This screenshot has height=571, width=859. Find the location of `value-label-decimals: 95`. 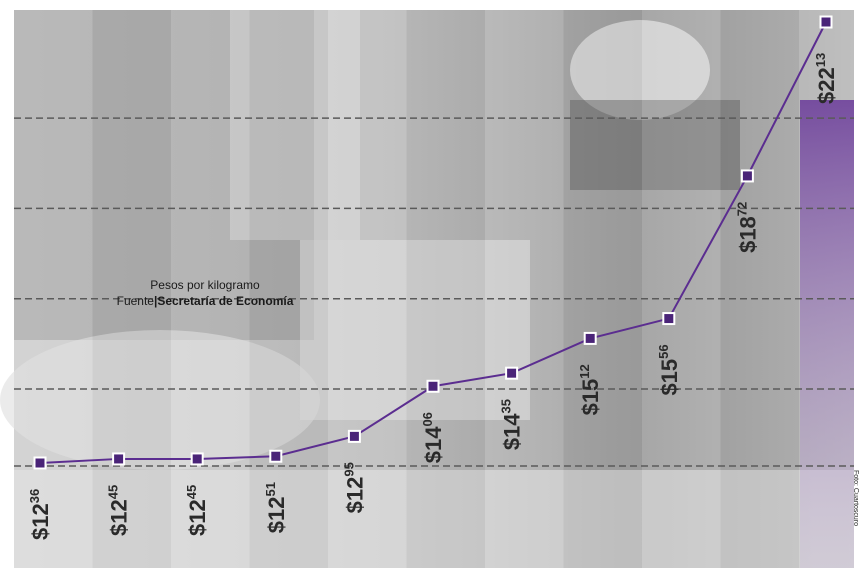

value-label-decimals: 95 is located at coordinates (348, 469).